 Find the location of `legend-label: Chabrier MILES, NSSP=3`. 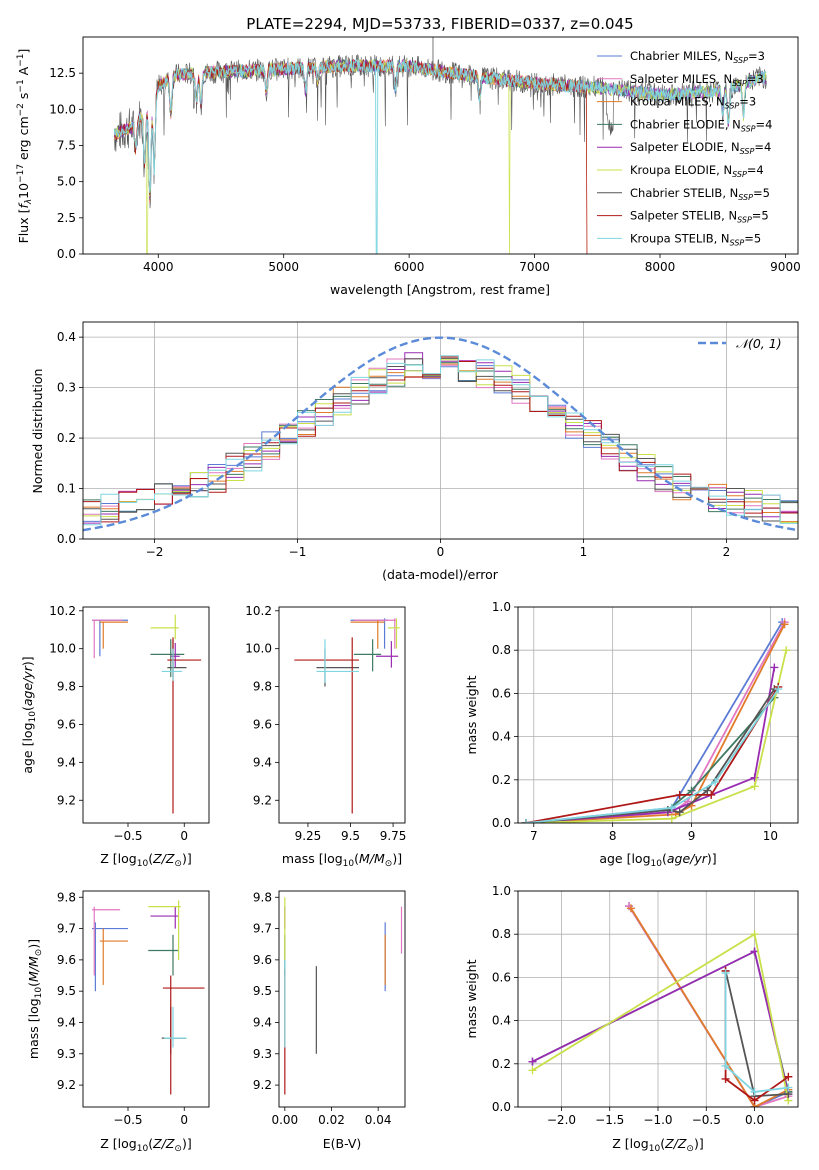

legend-label: Chabrier MILES, NSSP=3 is located at coordinates (697, 57).